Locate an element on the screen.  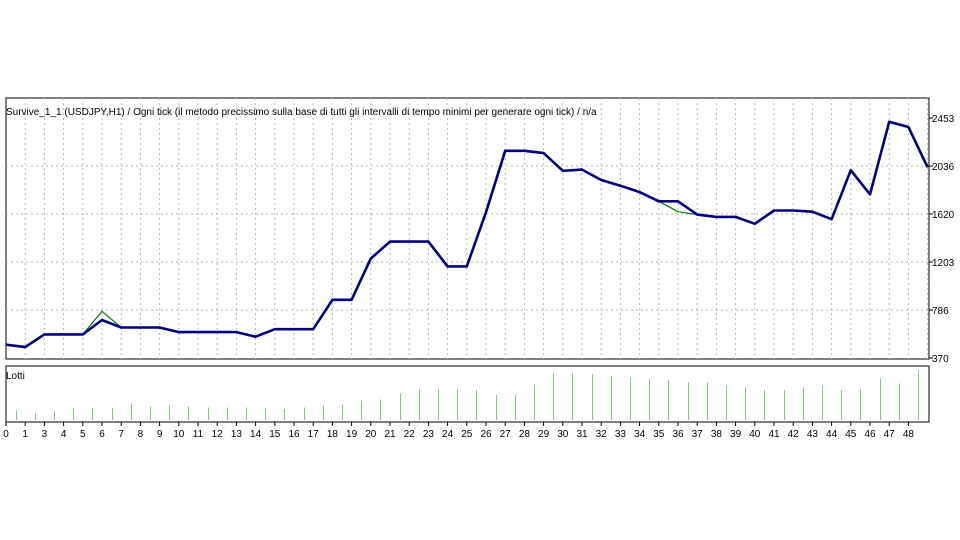
y-tick-labels: 2453 2036 1620 1203 786 370 is located at coordinates (942, 239).